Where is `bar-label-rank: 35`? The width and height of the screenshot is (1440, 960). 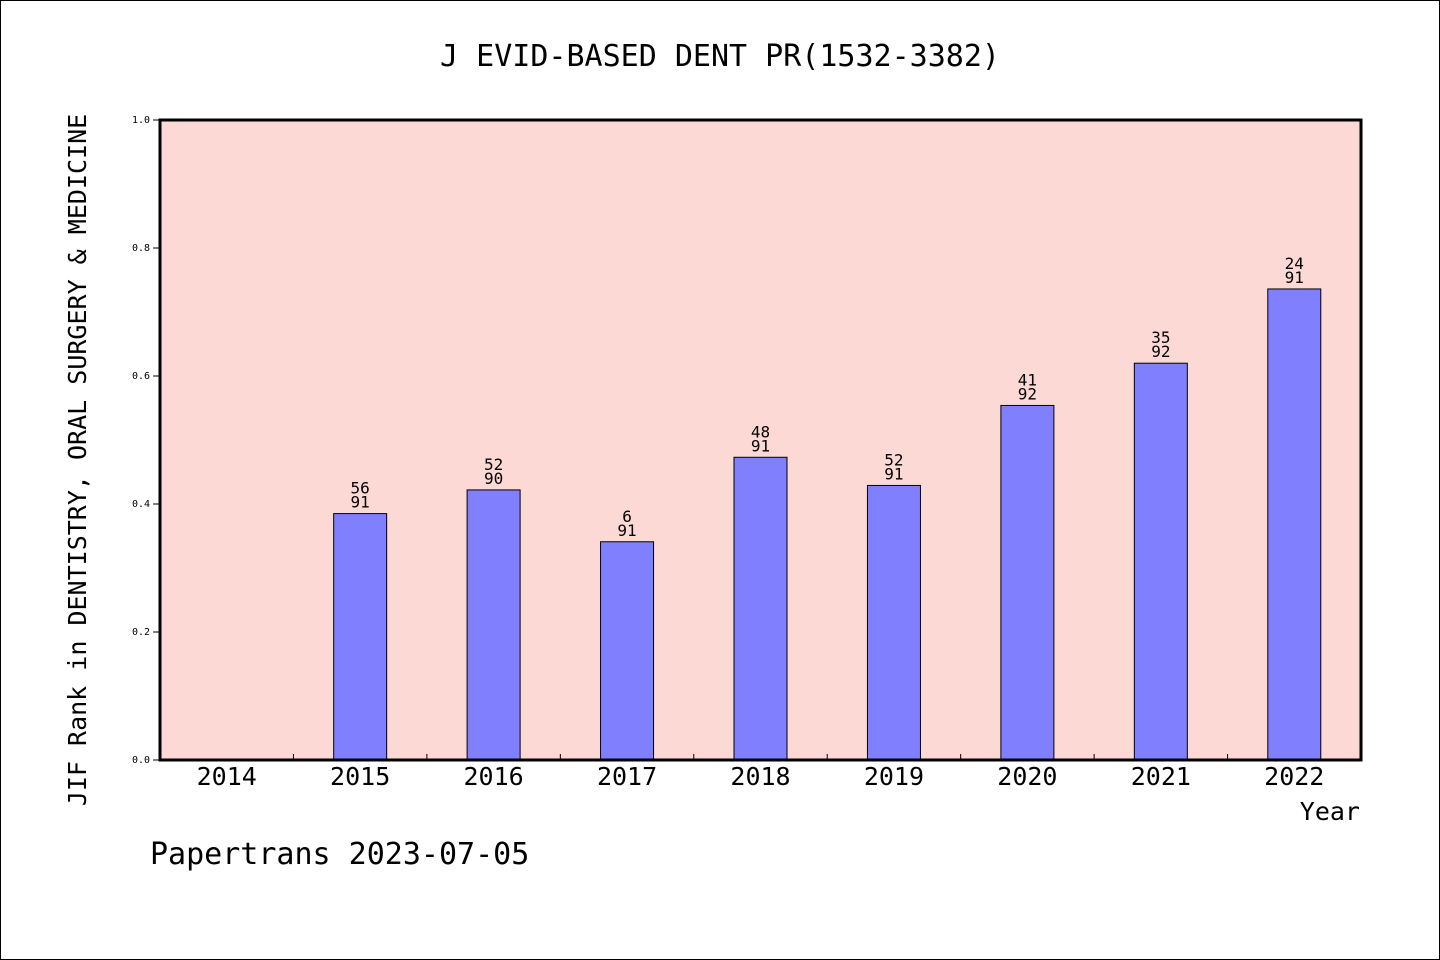 bar-label-rank: 35 is located at coordinates (1160, 337).